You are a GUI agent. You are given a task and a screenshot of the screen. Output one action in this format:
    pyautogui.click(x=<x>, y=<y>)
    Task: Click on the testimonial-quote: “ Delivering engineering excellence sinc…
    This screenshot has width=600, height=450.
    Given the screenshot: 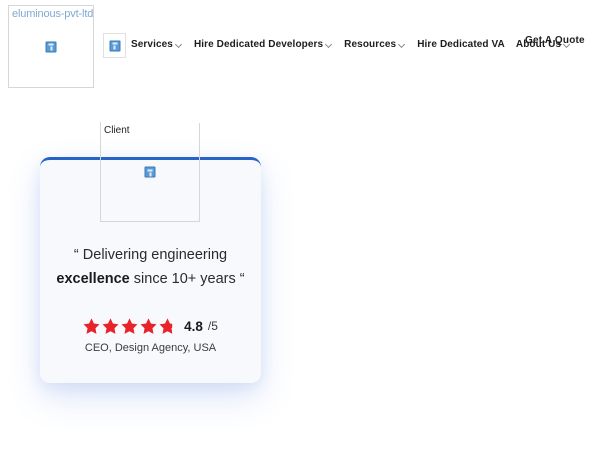 What is the action you would take?
    pyautogui.click(x=150, y=267)
    